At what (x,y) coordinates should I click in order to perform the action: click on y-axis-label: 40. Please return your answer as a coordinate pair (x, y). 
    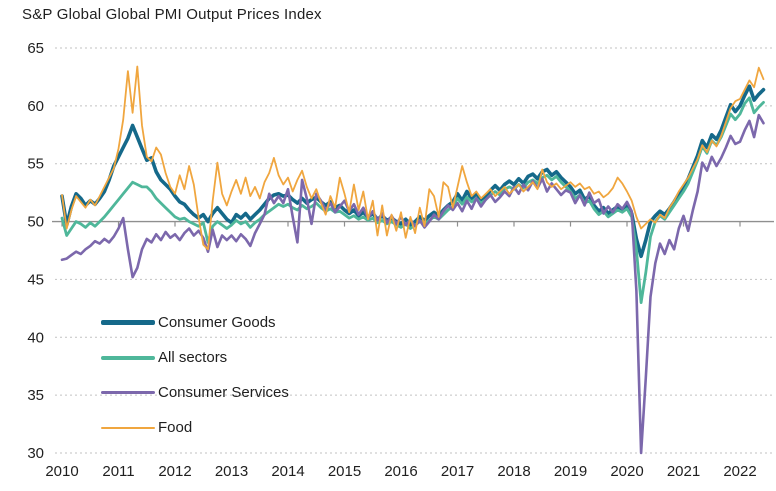
    Looking at the image, I should click on (35, 337).